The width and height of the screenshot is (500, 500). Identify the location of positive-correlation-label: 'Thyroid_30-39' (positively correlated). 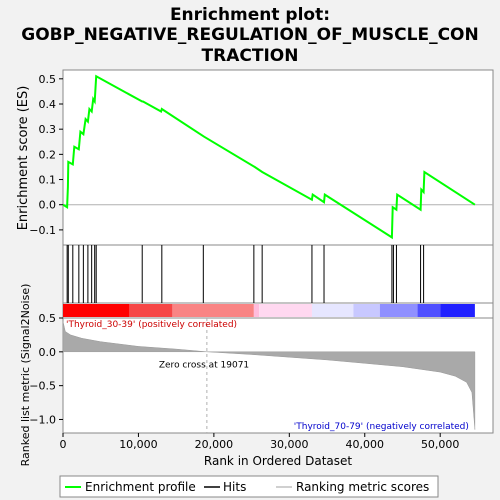
(151, 325).